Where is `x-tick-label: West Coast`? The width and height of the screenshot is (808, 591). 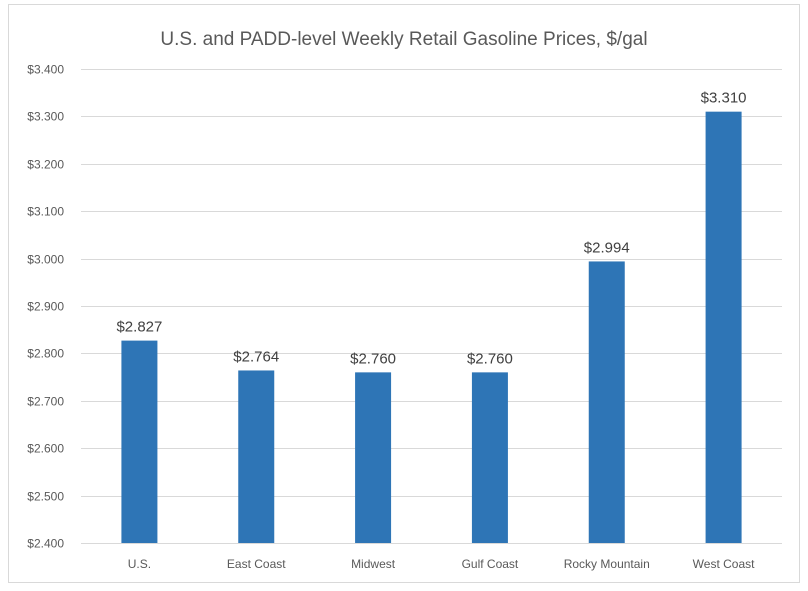
x-tick-label: West Coast is located at coordinates (724, 564).